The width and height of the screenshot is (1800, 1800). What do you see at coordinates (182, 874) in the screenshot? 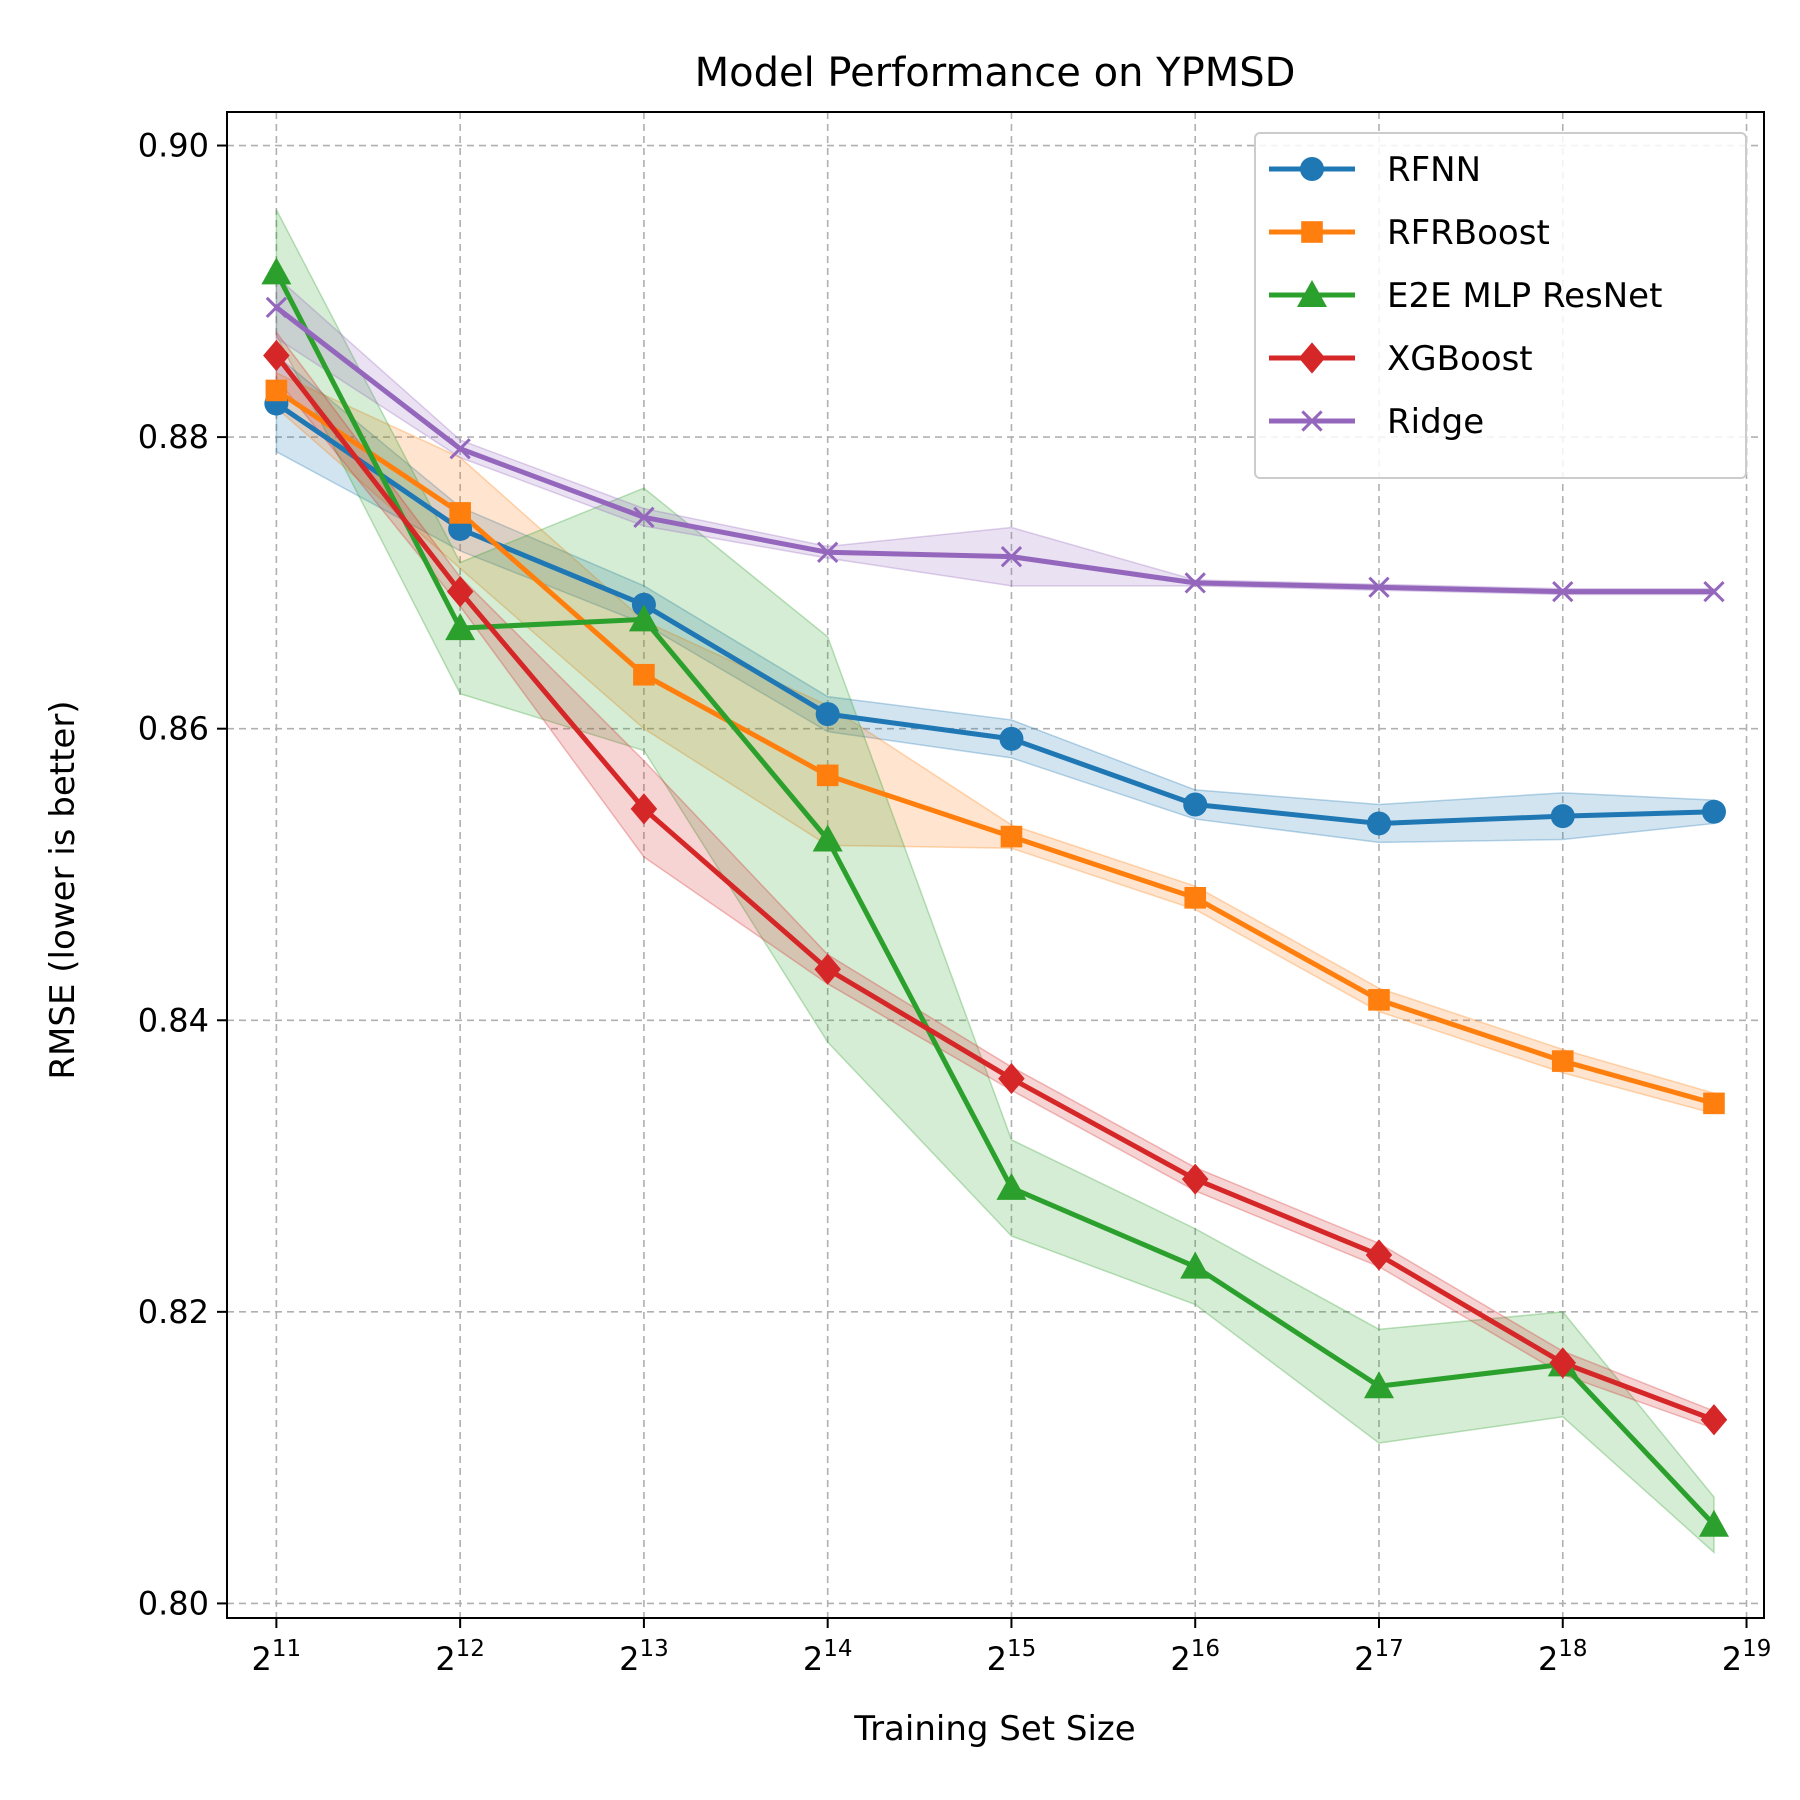
I see `y-axis-ticks: 0.80 0.82 0.84 0.86 0.88 0.90` at bounding box center [182, 874].